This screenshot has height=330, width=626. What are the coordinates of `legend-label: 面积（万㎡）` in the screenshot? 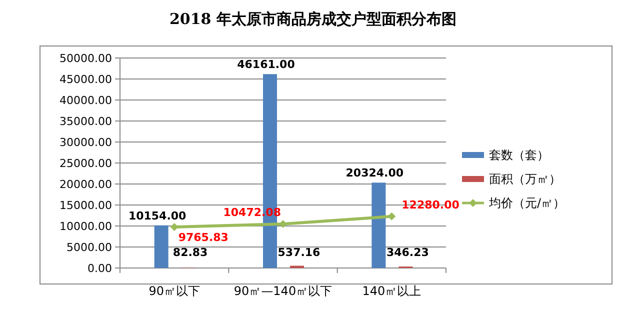 It's located at (525, 179).